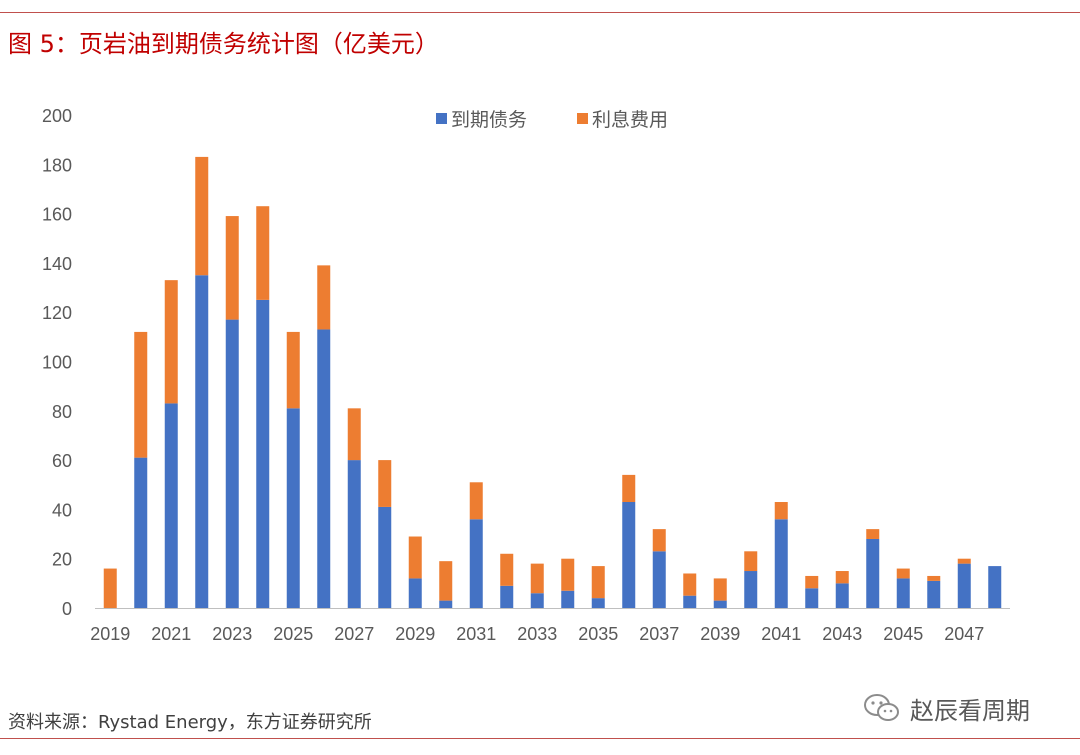 Image resolution: width=1080 pixels, height=755 pixels. I want to click on source-note: 资料来源：Rystad Energy，东方证券研究所, so click(190, 722).